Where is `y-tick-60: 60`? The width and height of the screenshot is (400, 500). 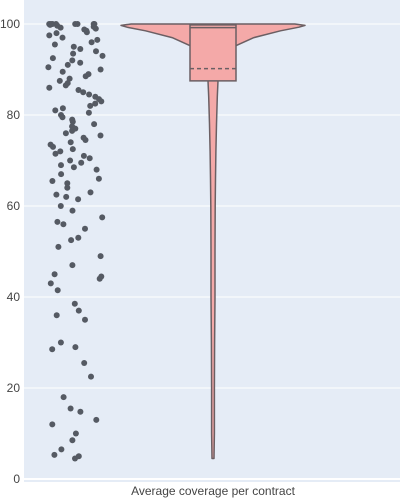 y-tick-60: 60 is located at coordinates (14, 206).